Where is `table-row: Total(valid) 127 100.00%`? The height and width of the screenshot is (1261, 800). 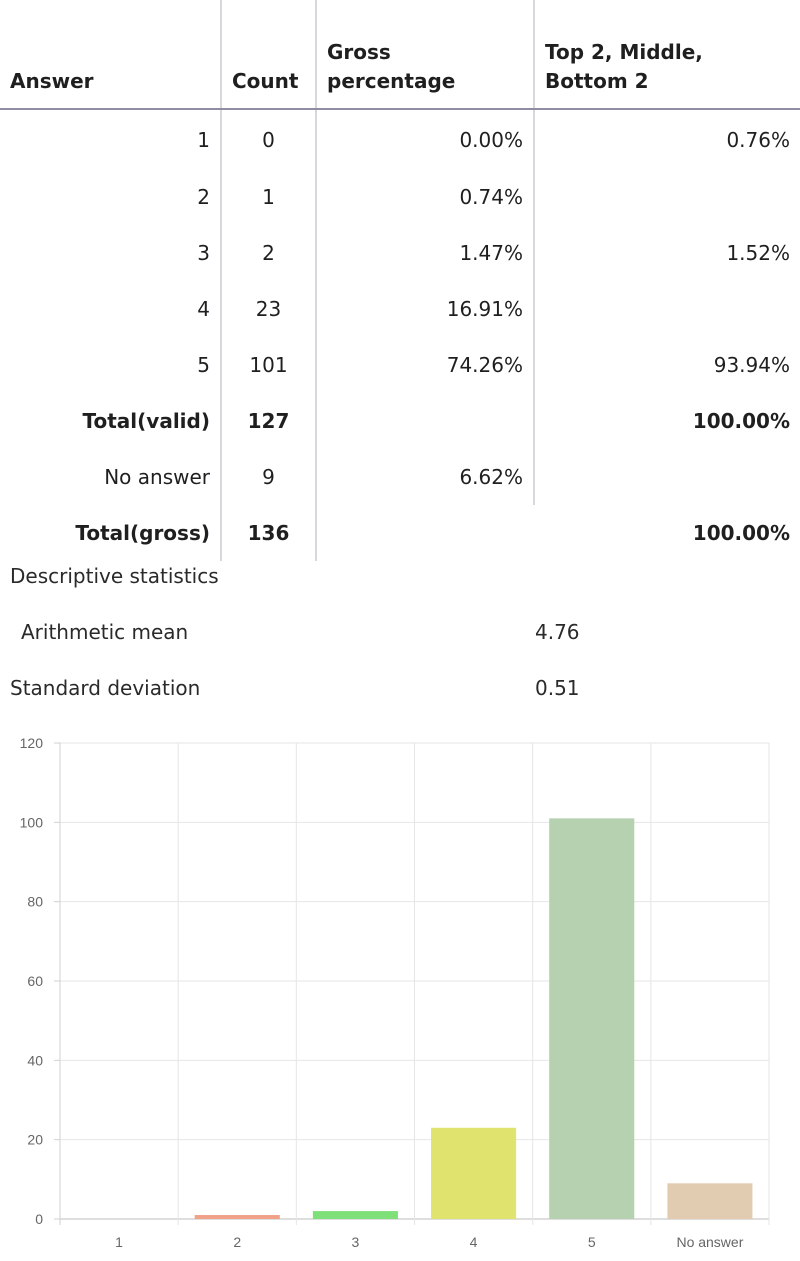
table-row: Total(valid) 127 100.00% is located at coordinates (400, 421).